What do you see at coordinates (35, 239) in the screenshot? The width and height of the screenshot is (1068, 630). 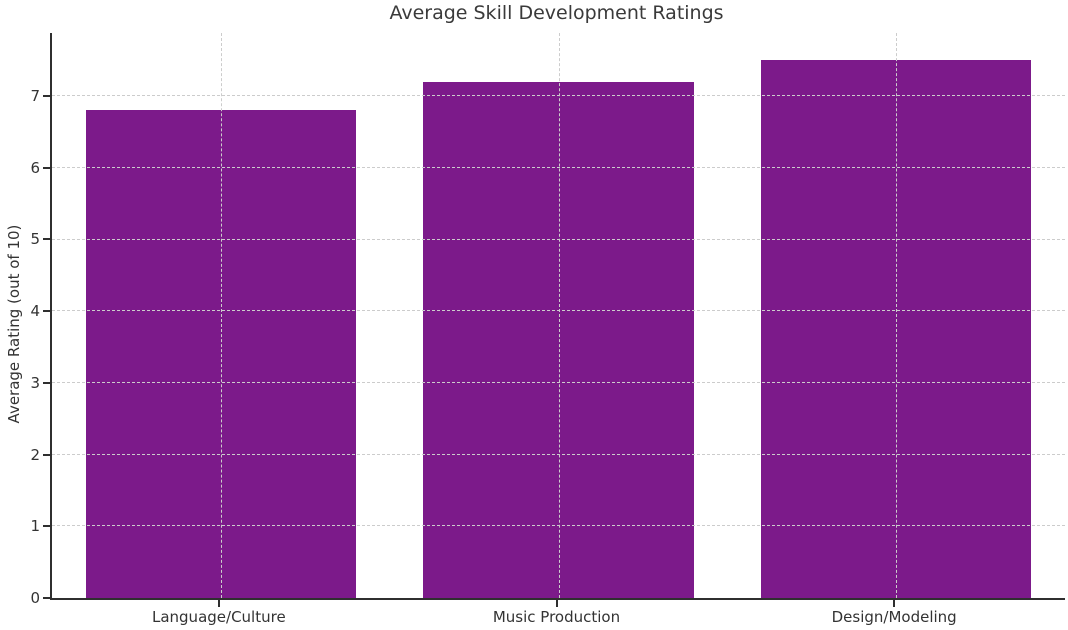 I see `y-tick-label: 5` at bounding box center [35, 239].